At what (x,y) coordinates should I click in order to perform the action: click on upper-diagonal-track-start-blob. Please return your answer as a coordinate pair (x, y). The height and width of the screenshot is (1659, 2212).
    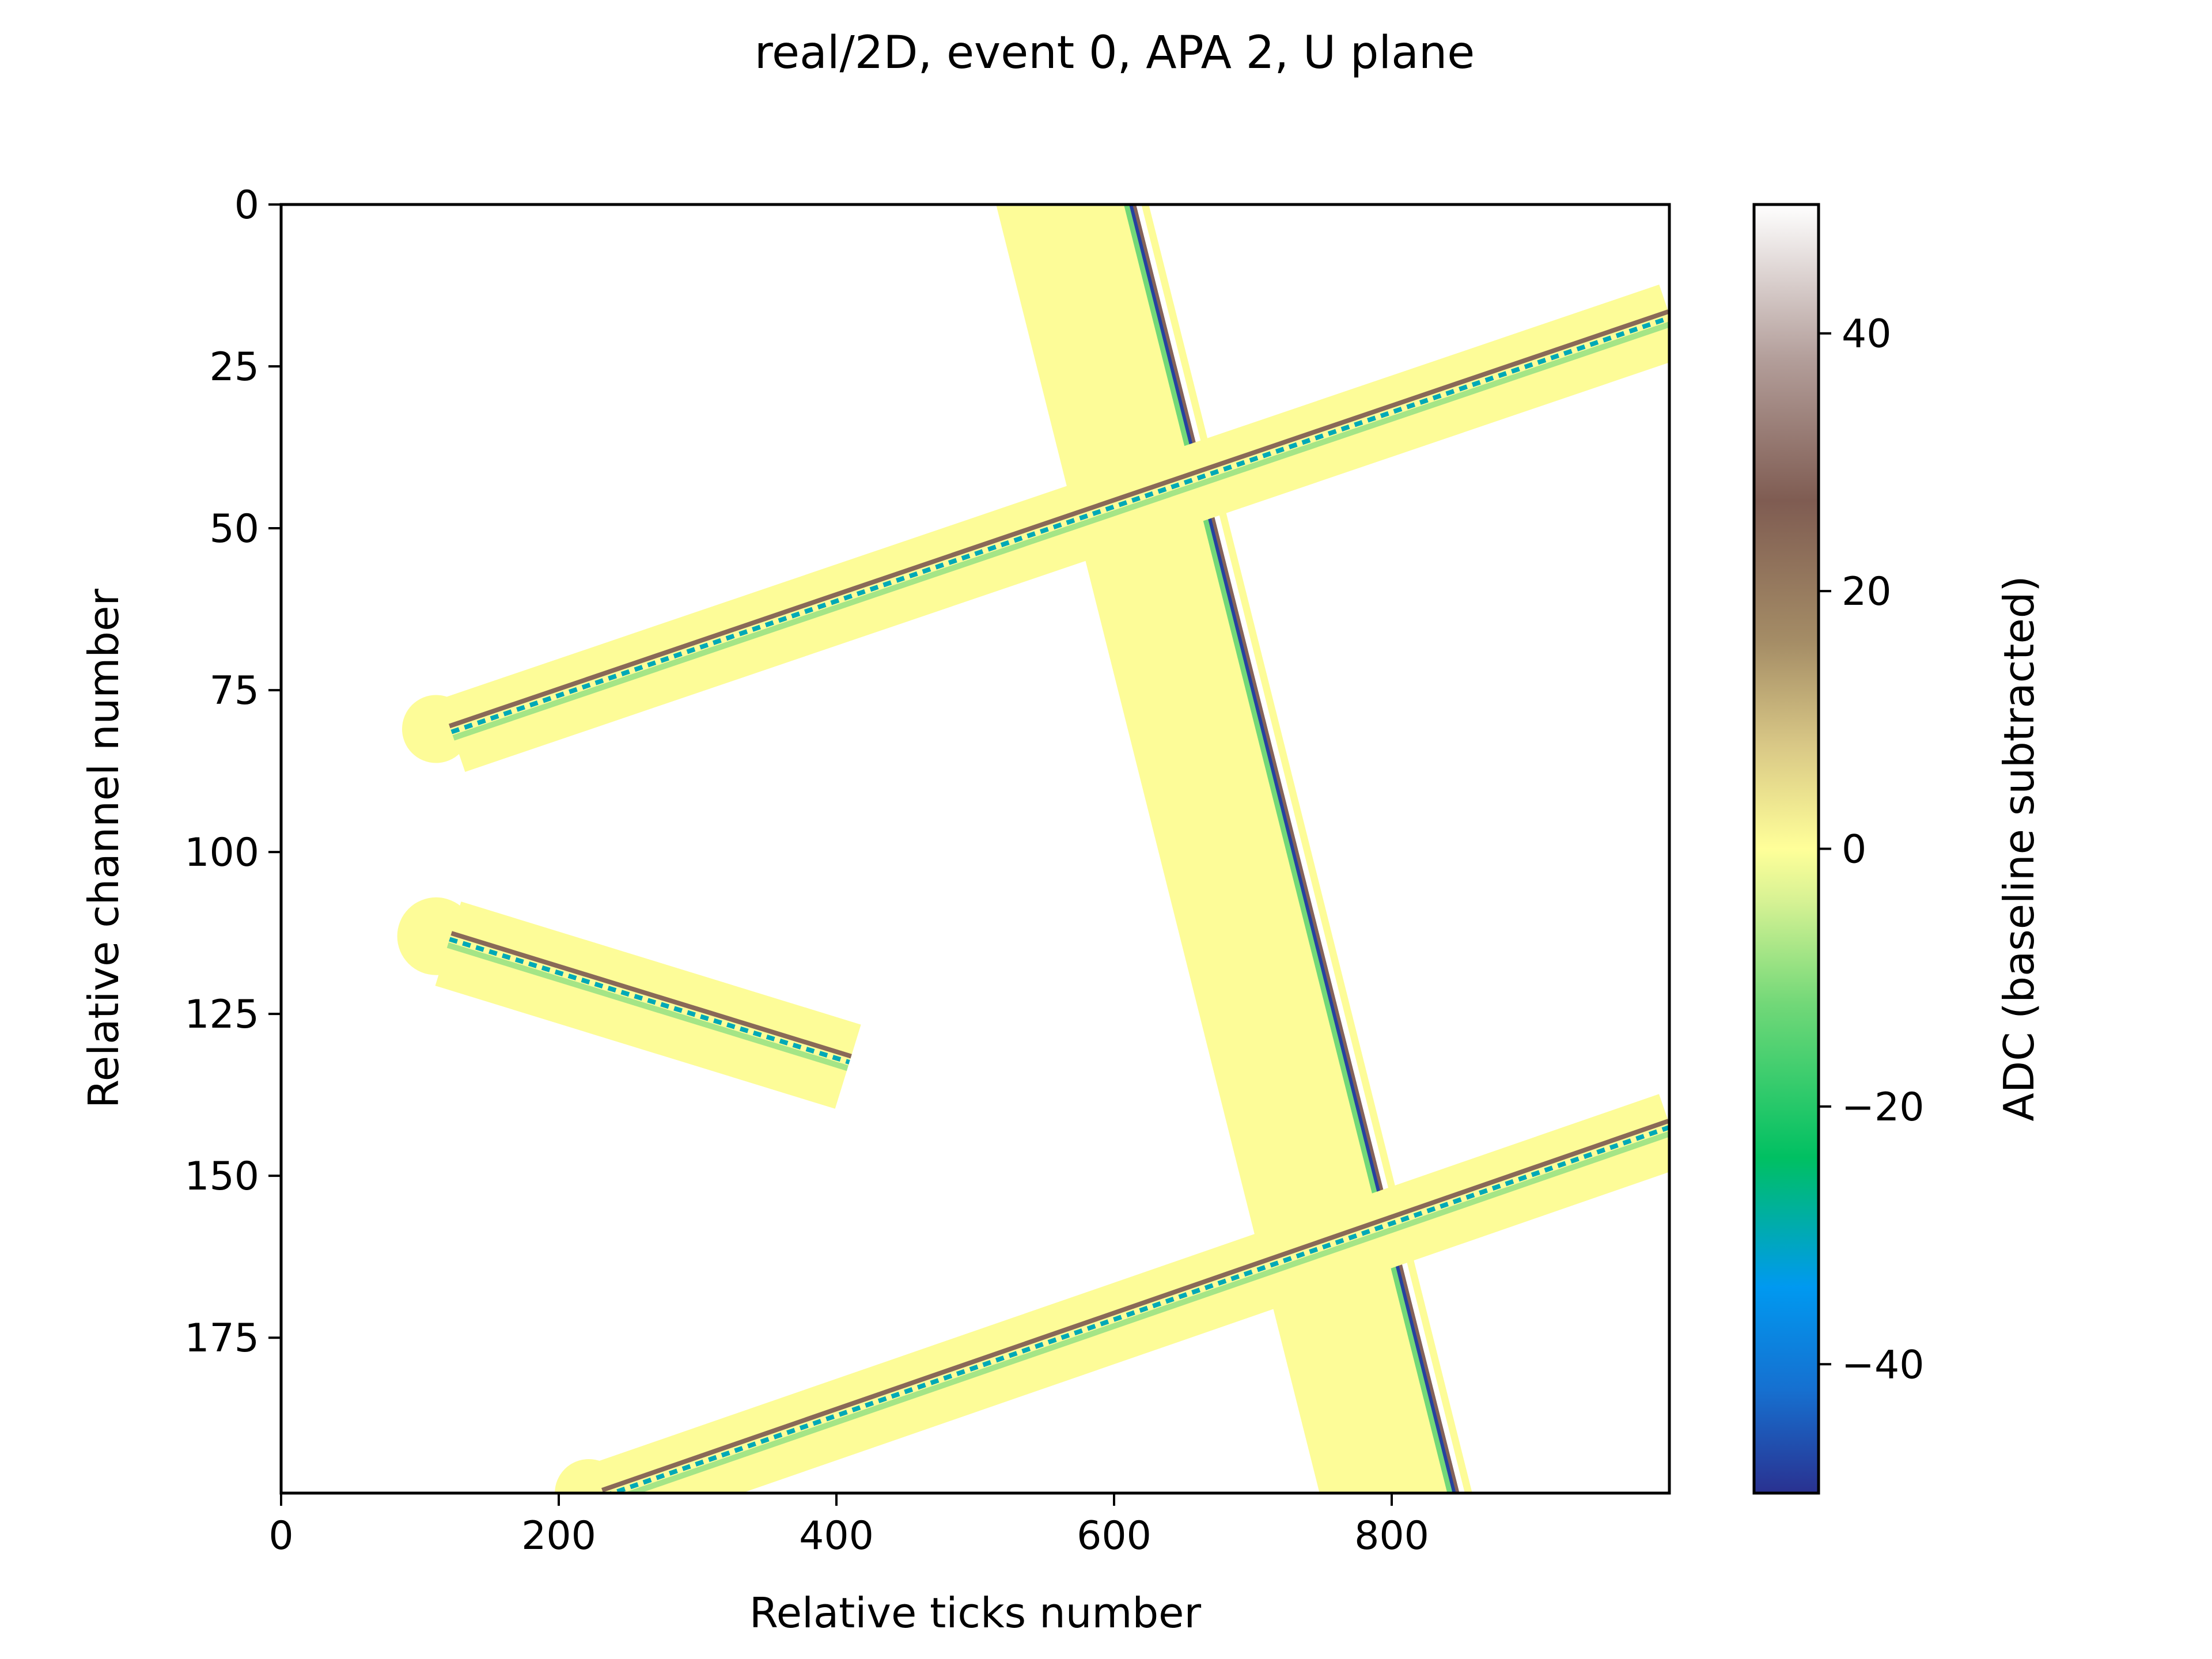
    Looking at the image, I should click on (436, 729).